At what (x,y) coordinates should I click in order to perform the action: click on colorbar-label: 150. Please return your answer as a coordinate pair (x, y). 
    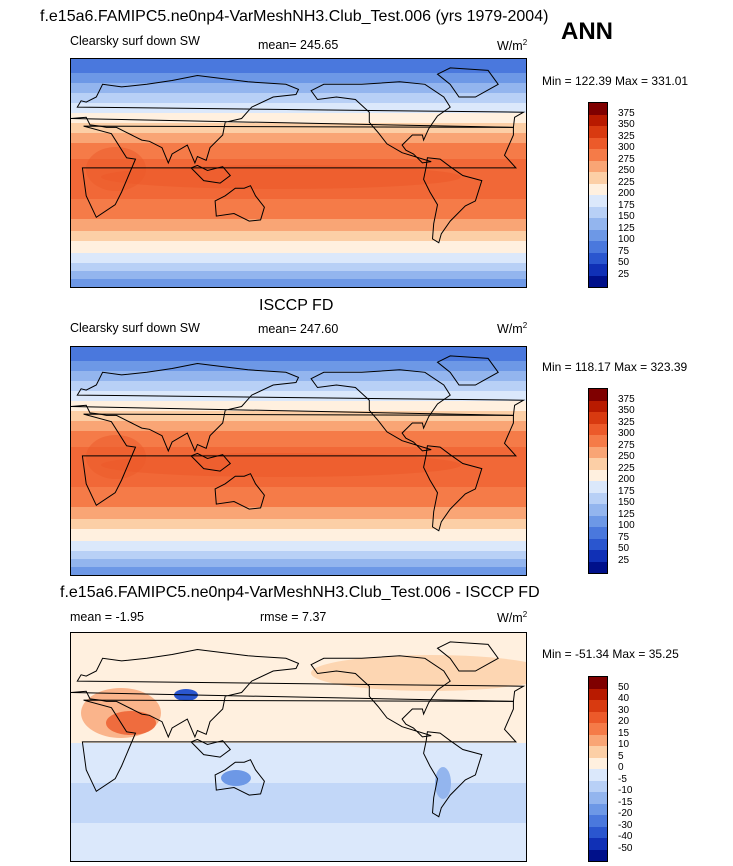
    Looking at the image, I should click on (626, 216).